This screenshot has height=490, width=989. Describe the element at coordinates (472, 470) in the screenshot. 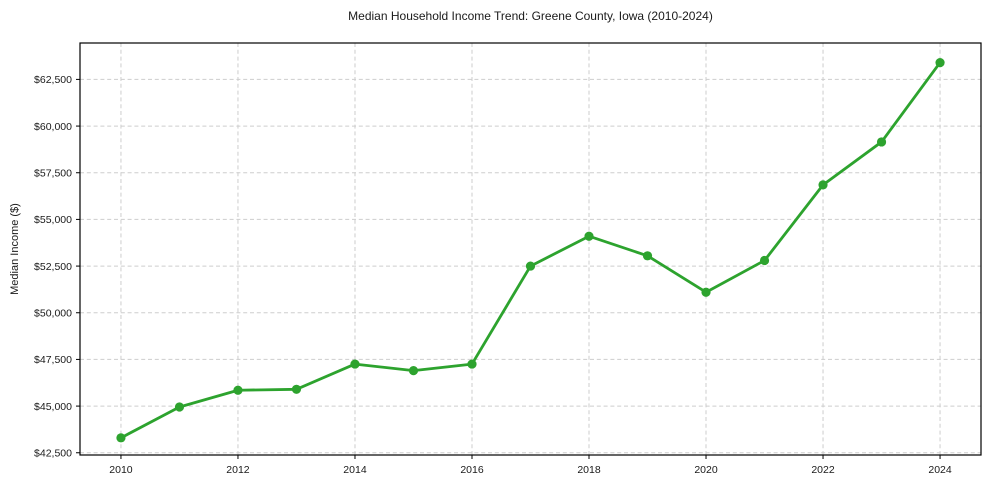

I see `x-tick-label-2016: 2016` at that location.